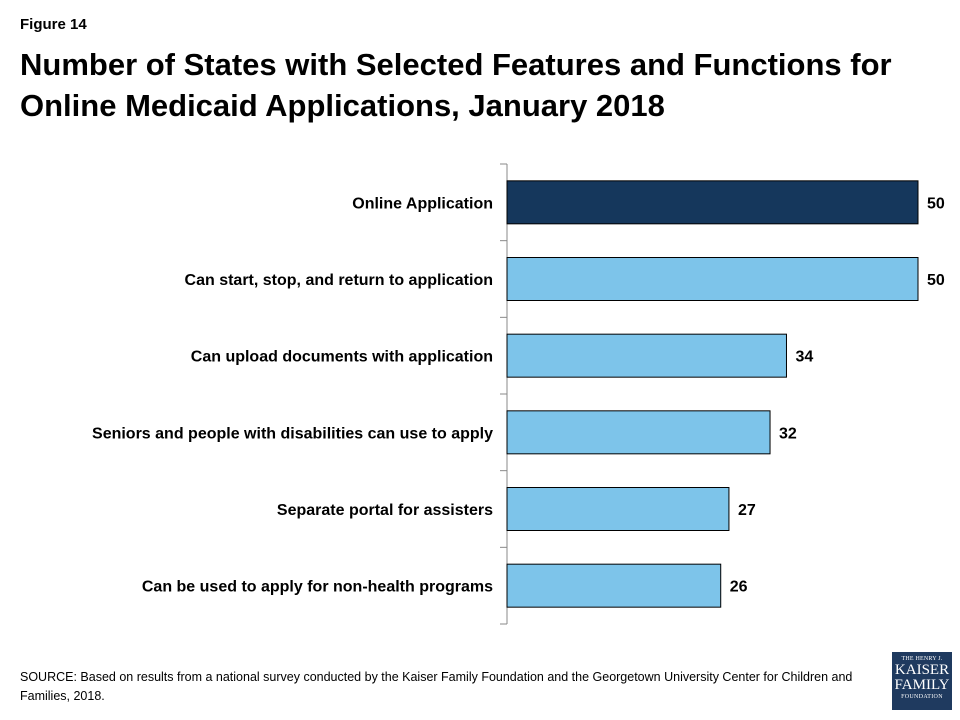 Image resolution: width=960 pixels, height=720 pixels. Describe the element at coordinates (788, 433) in the screenshot. I see `value-label: 32` at that location.